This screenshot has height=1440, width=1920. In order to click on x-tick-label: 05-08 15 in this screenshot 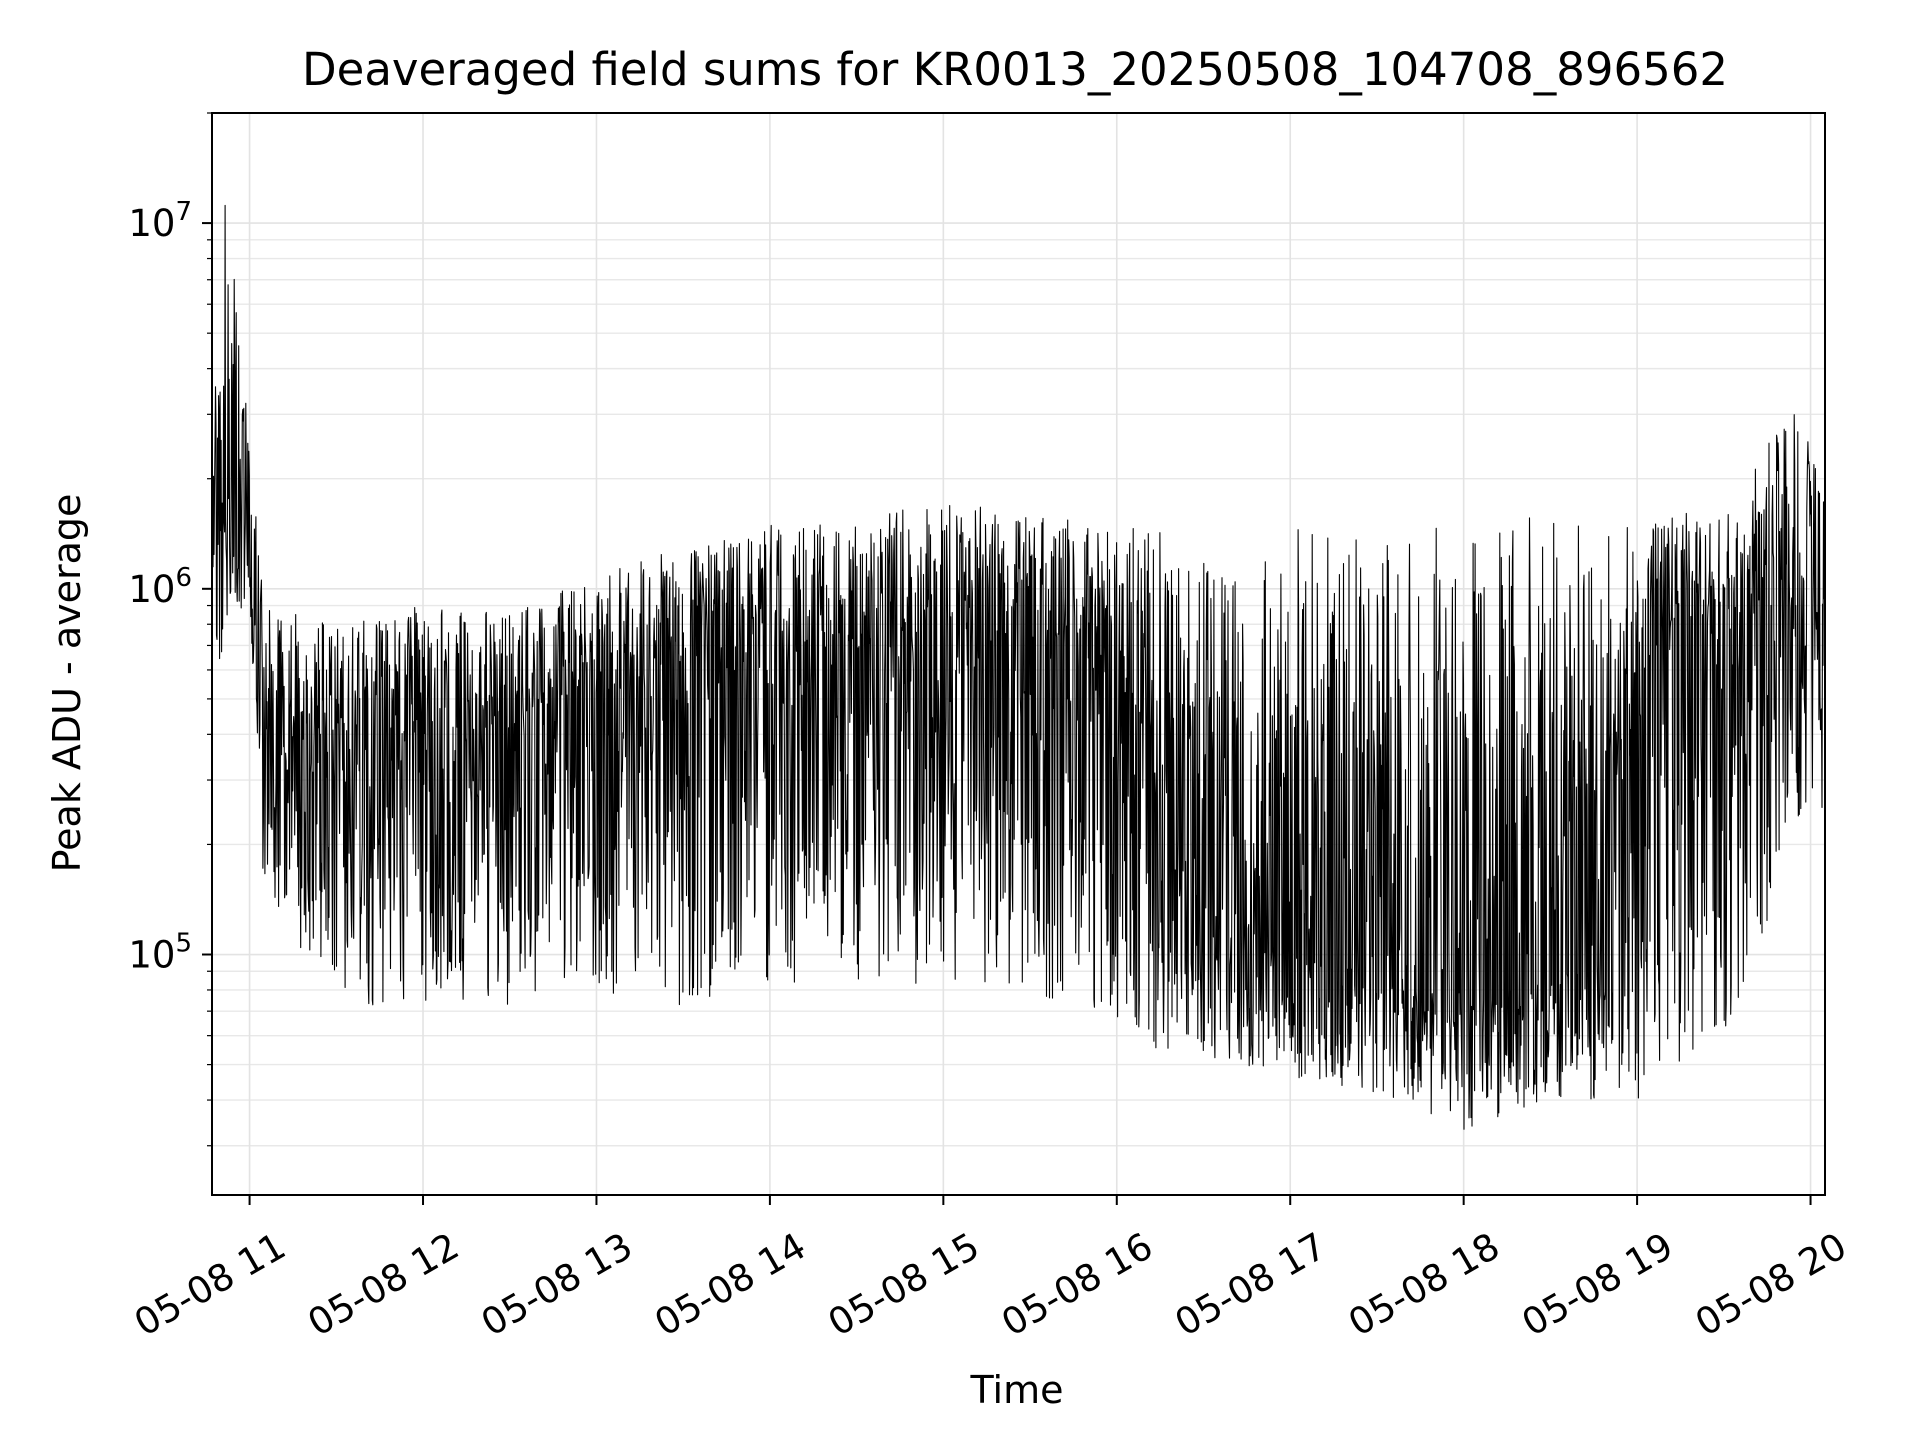, I will do `click(904, 1284)`.